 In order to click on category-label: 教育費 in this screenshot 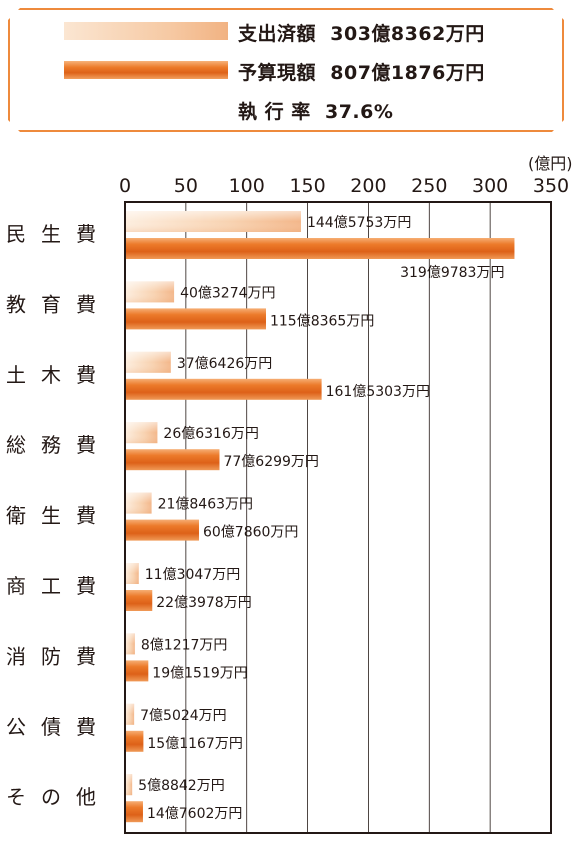, I will do `click(58, 304)`.